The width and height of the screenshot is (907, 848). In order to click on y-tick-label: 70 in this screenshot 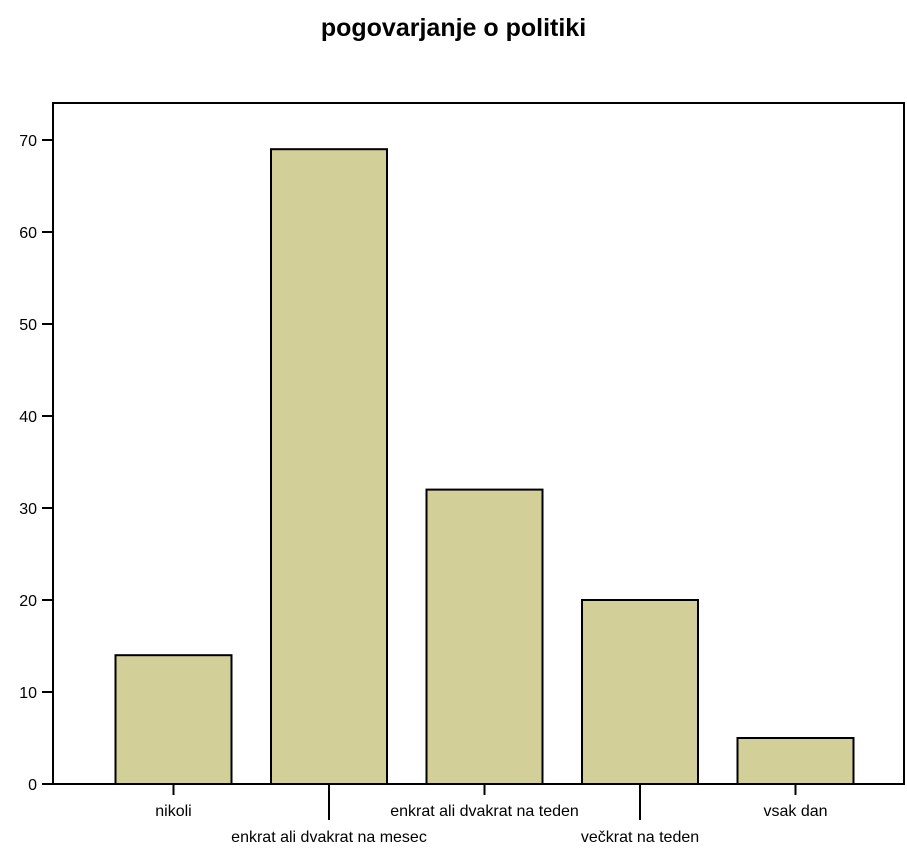, I will do `click(28, 141)`.